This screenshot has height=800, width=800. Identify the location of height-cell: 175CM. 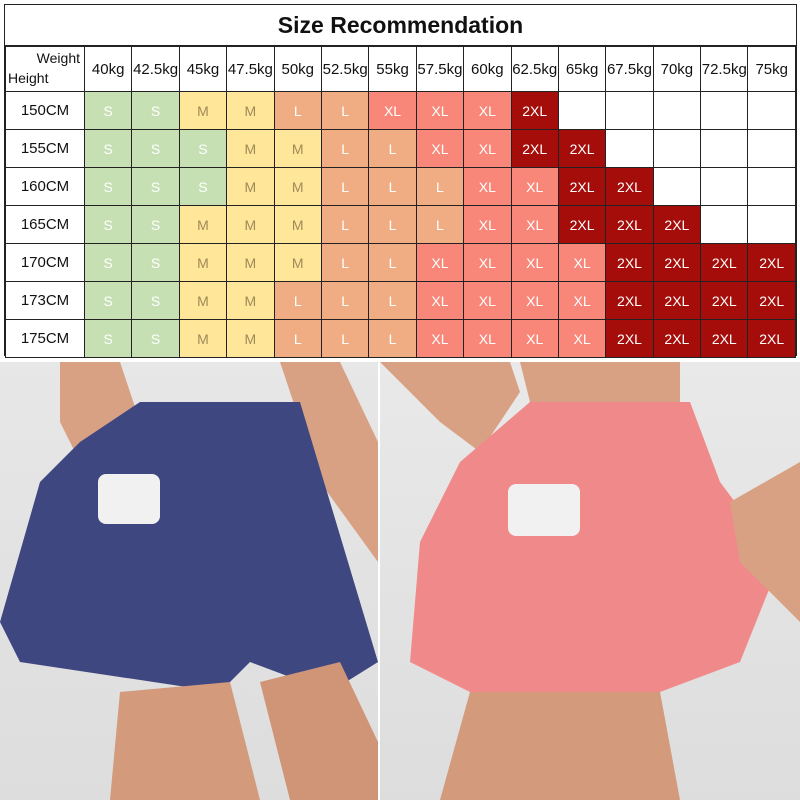
(45, 338).